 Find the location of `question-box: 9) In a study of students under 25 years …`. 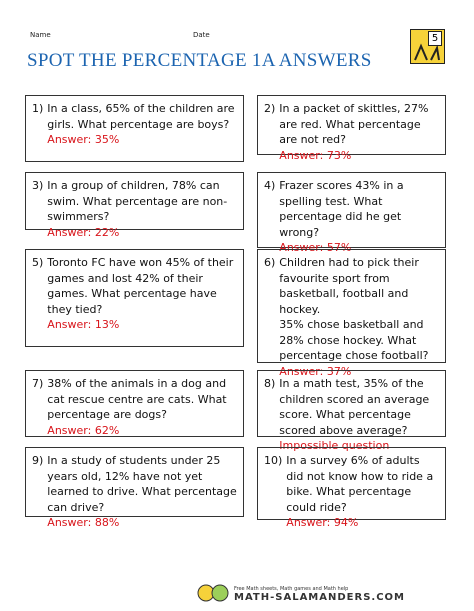

question-box: 9) In a study of students under 25 years … is located at coordinates (134, 488).